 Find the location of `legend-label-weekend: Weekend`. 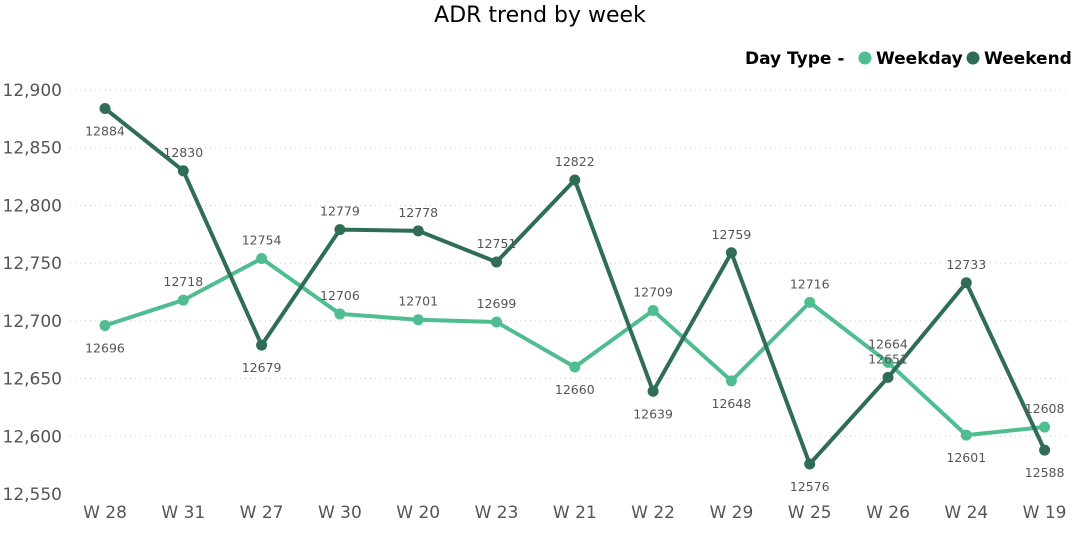

legend-label-weekend: Weekend is located at coordinates (1028, 59).